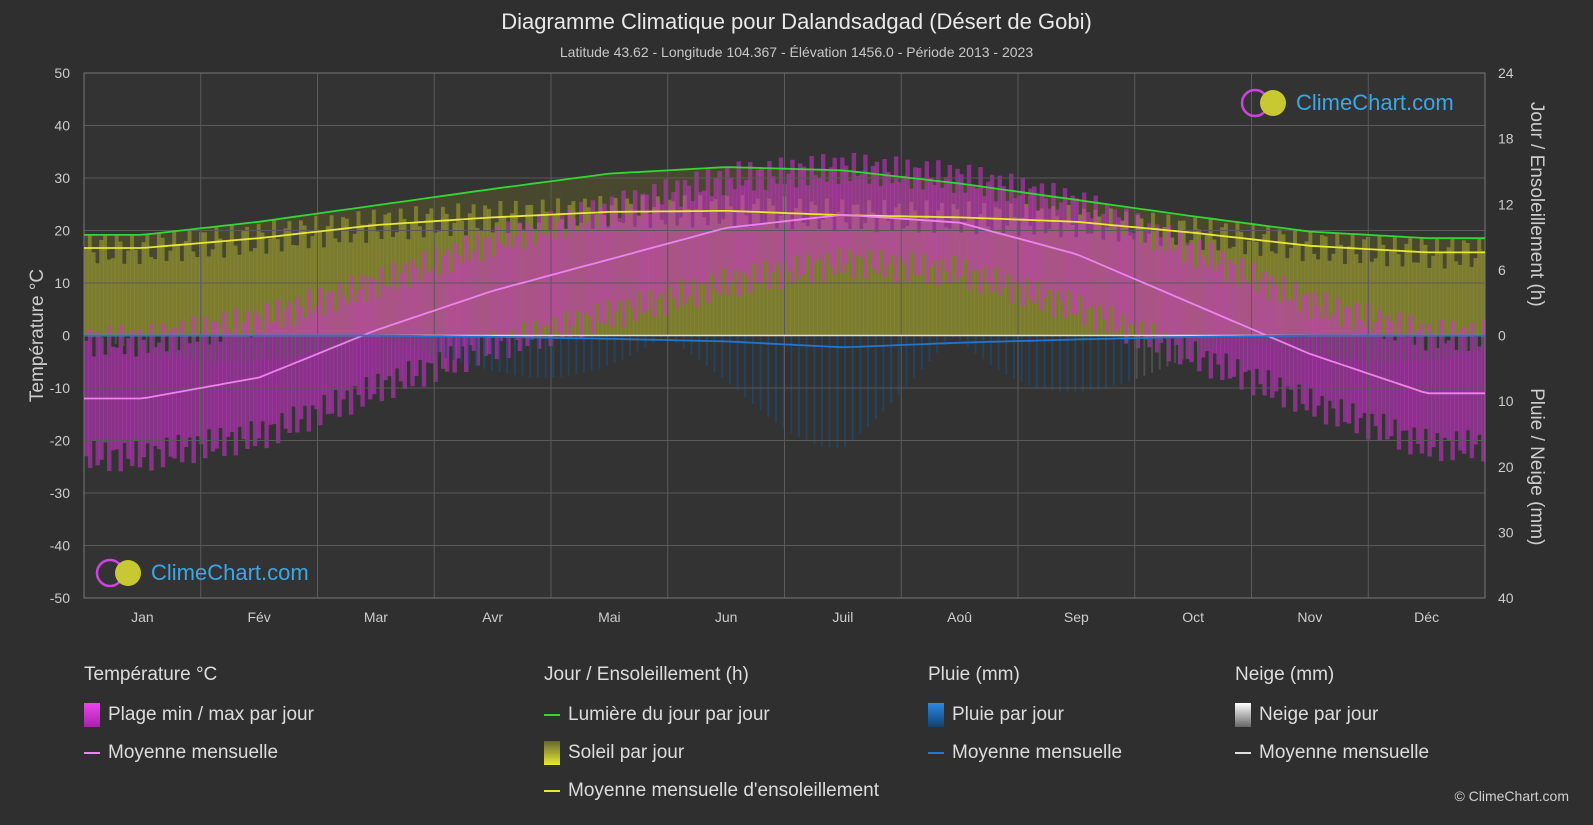 The width and height of the screenshot is (1593, 825). I want to click on legend-header: Jour / Ensoleillement (h), so click(646, 674).